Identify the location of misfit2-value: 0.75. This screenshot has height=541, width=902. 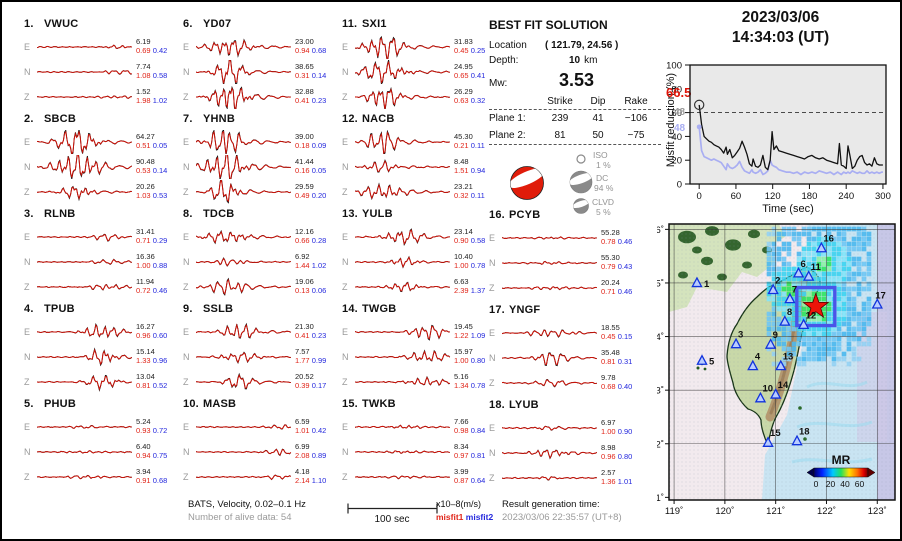
(160, 455).